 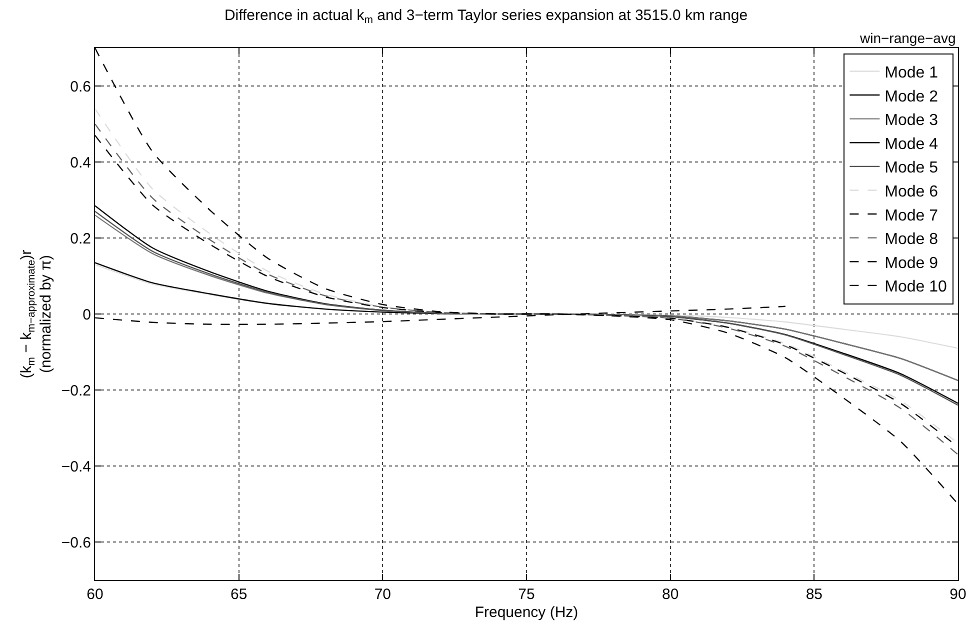 What do you see at coordinates (814, 594) in the screenshot?
I see `x-tick-label: 85` at bounding box center [814, 594].